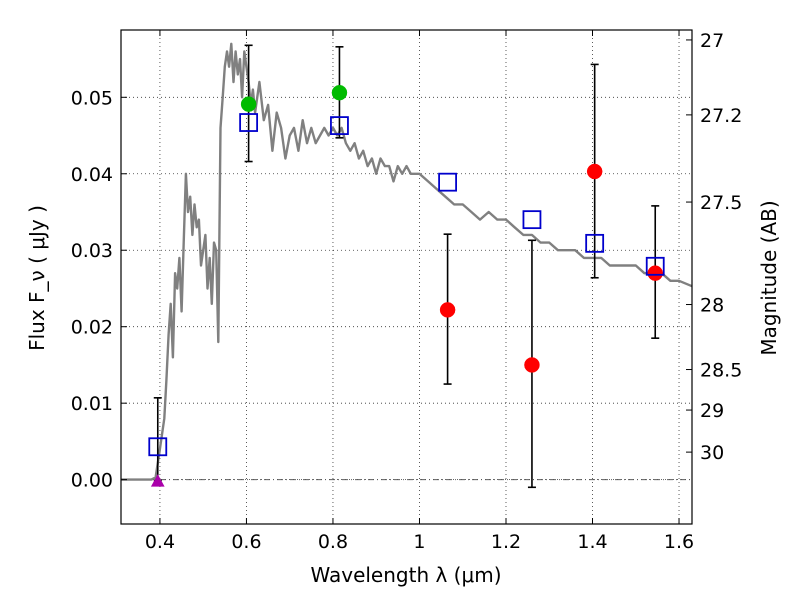 The width and height of the screenshot is (800, 600). What do you see at coordinates (92, 328) in the screenshot?
I see `y-tick-label: 0.02` at bounding box center [92, 328].